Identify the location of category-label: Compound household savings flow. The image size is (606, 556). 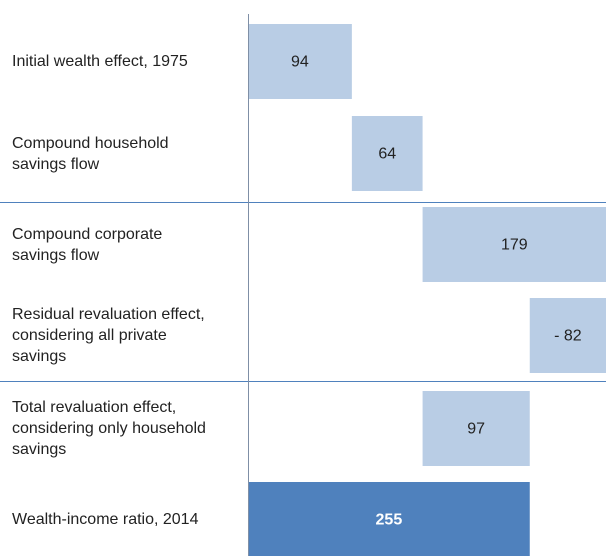
(111, 153).